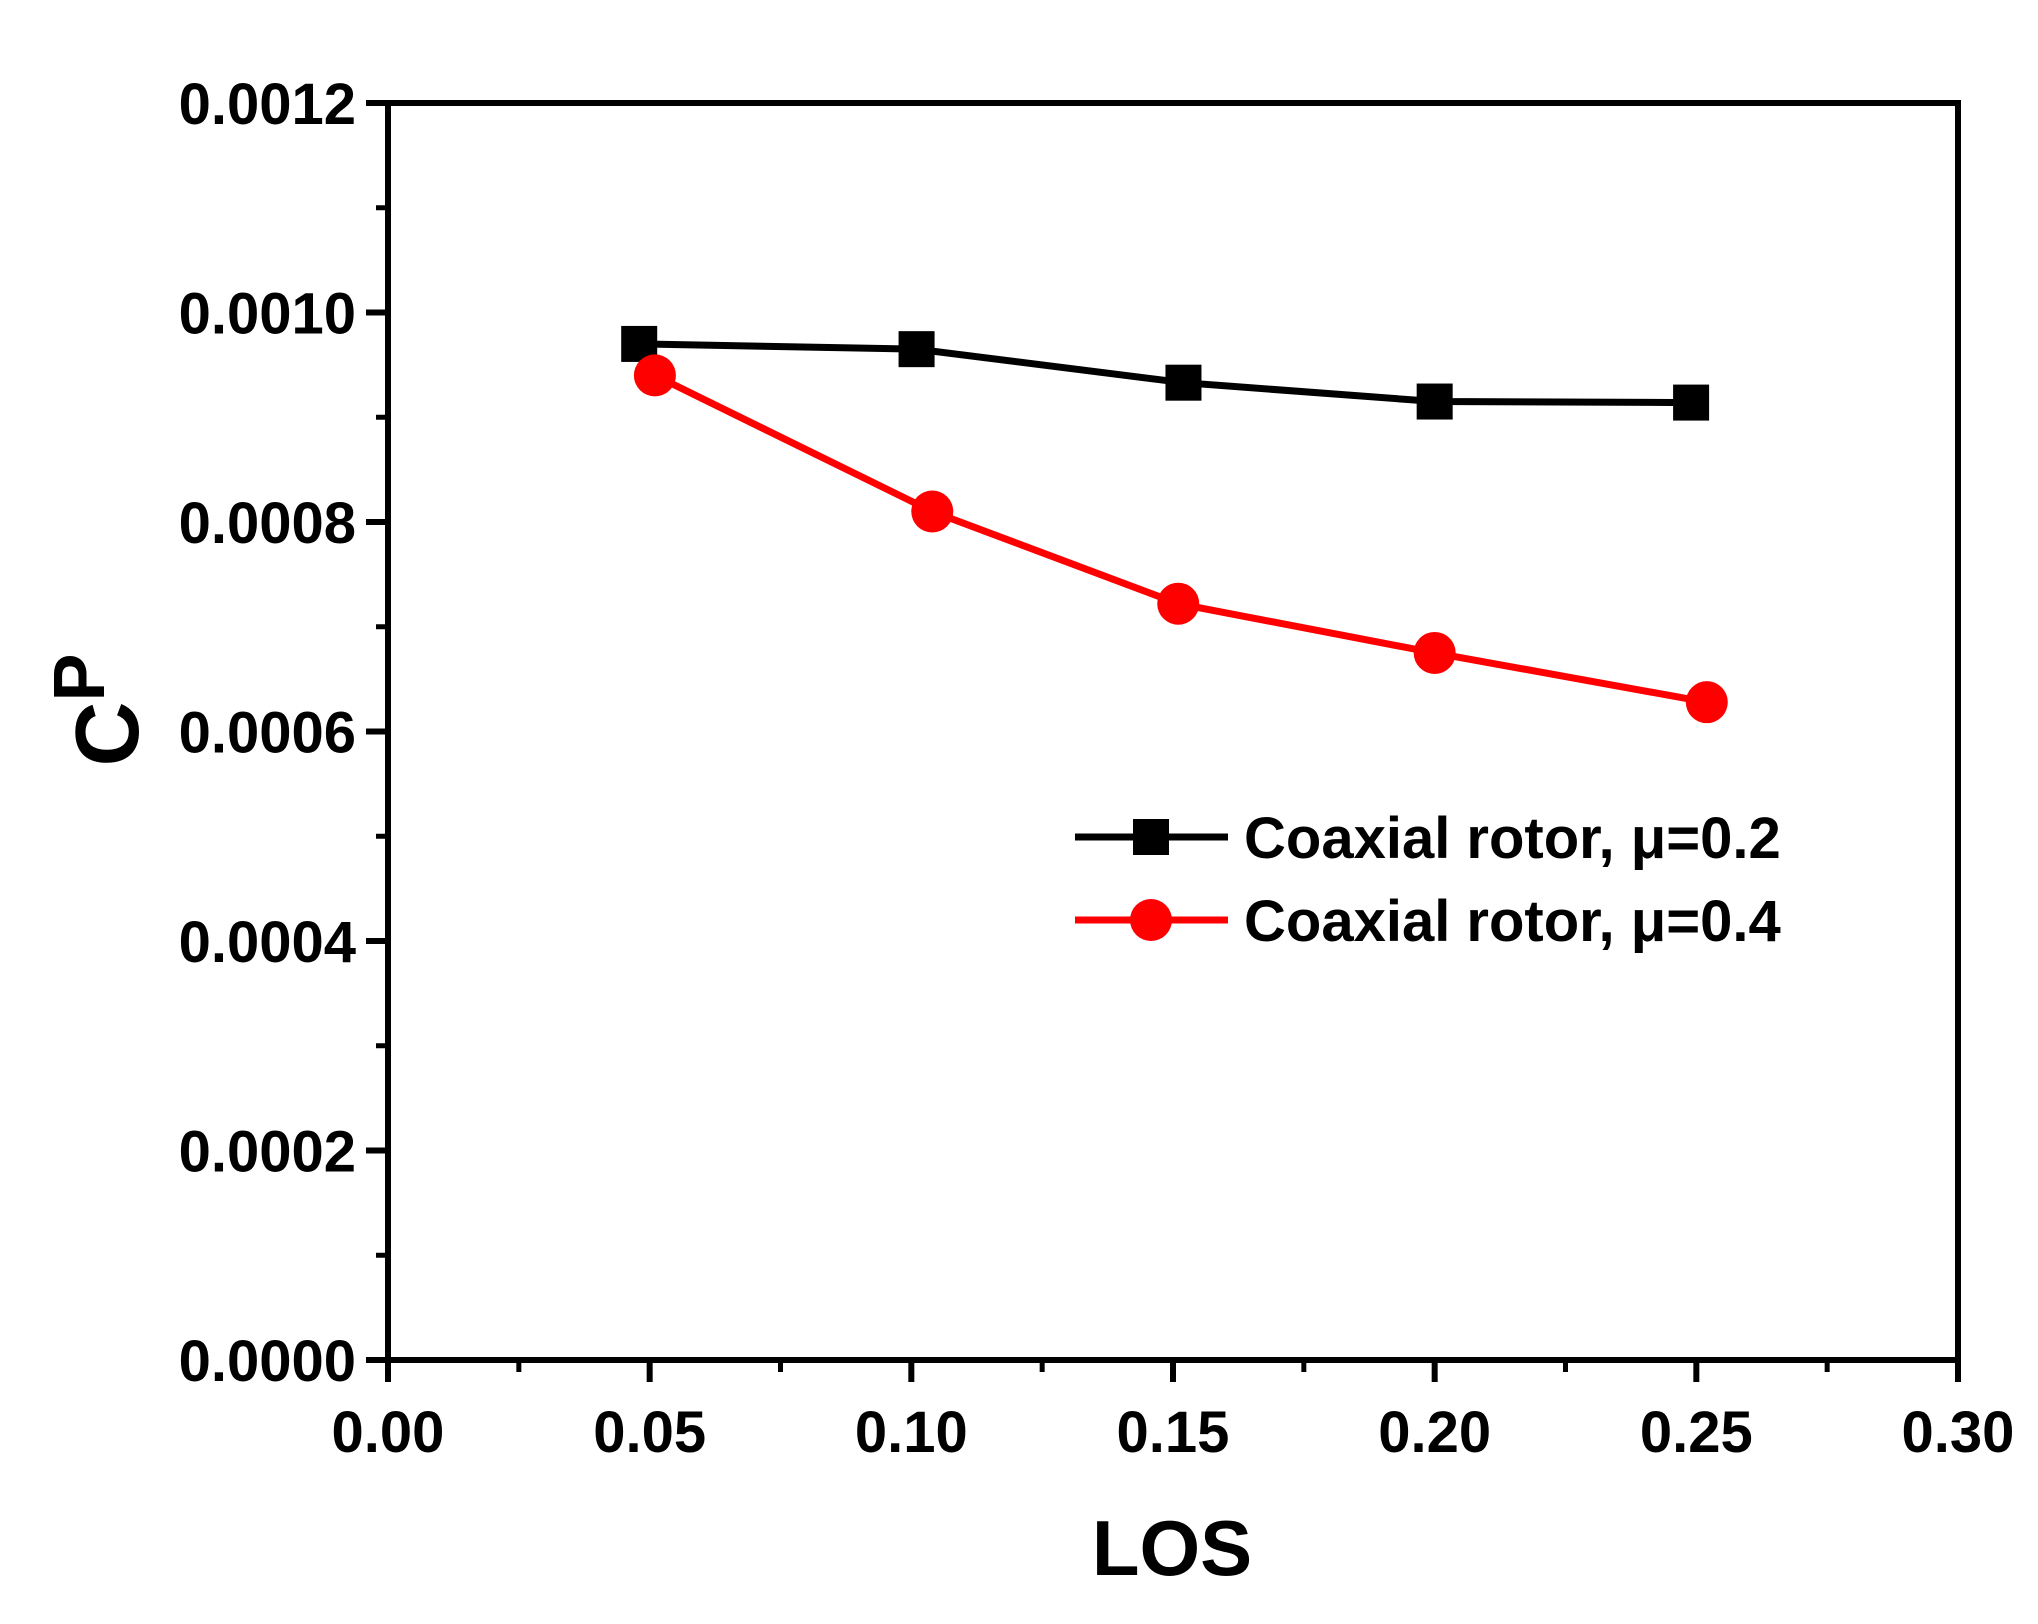  What do you see at coordinates (1428, 880) in the screenshot?
I see `legend: Coaxial rotor, μ=0.2 Coaxial rotor, μ=0.4` at bounding box center [1428, 880].